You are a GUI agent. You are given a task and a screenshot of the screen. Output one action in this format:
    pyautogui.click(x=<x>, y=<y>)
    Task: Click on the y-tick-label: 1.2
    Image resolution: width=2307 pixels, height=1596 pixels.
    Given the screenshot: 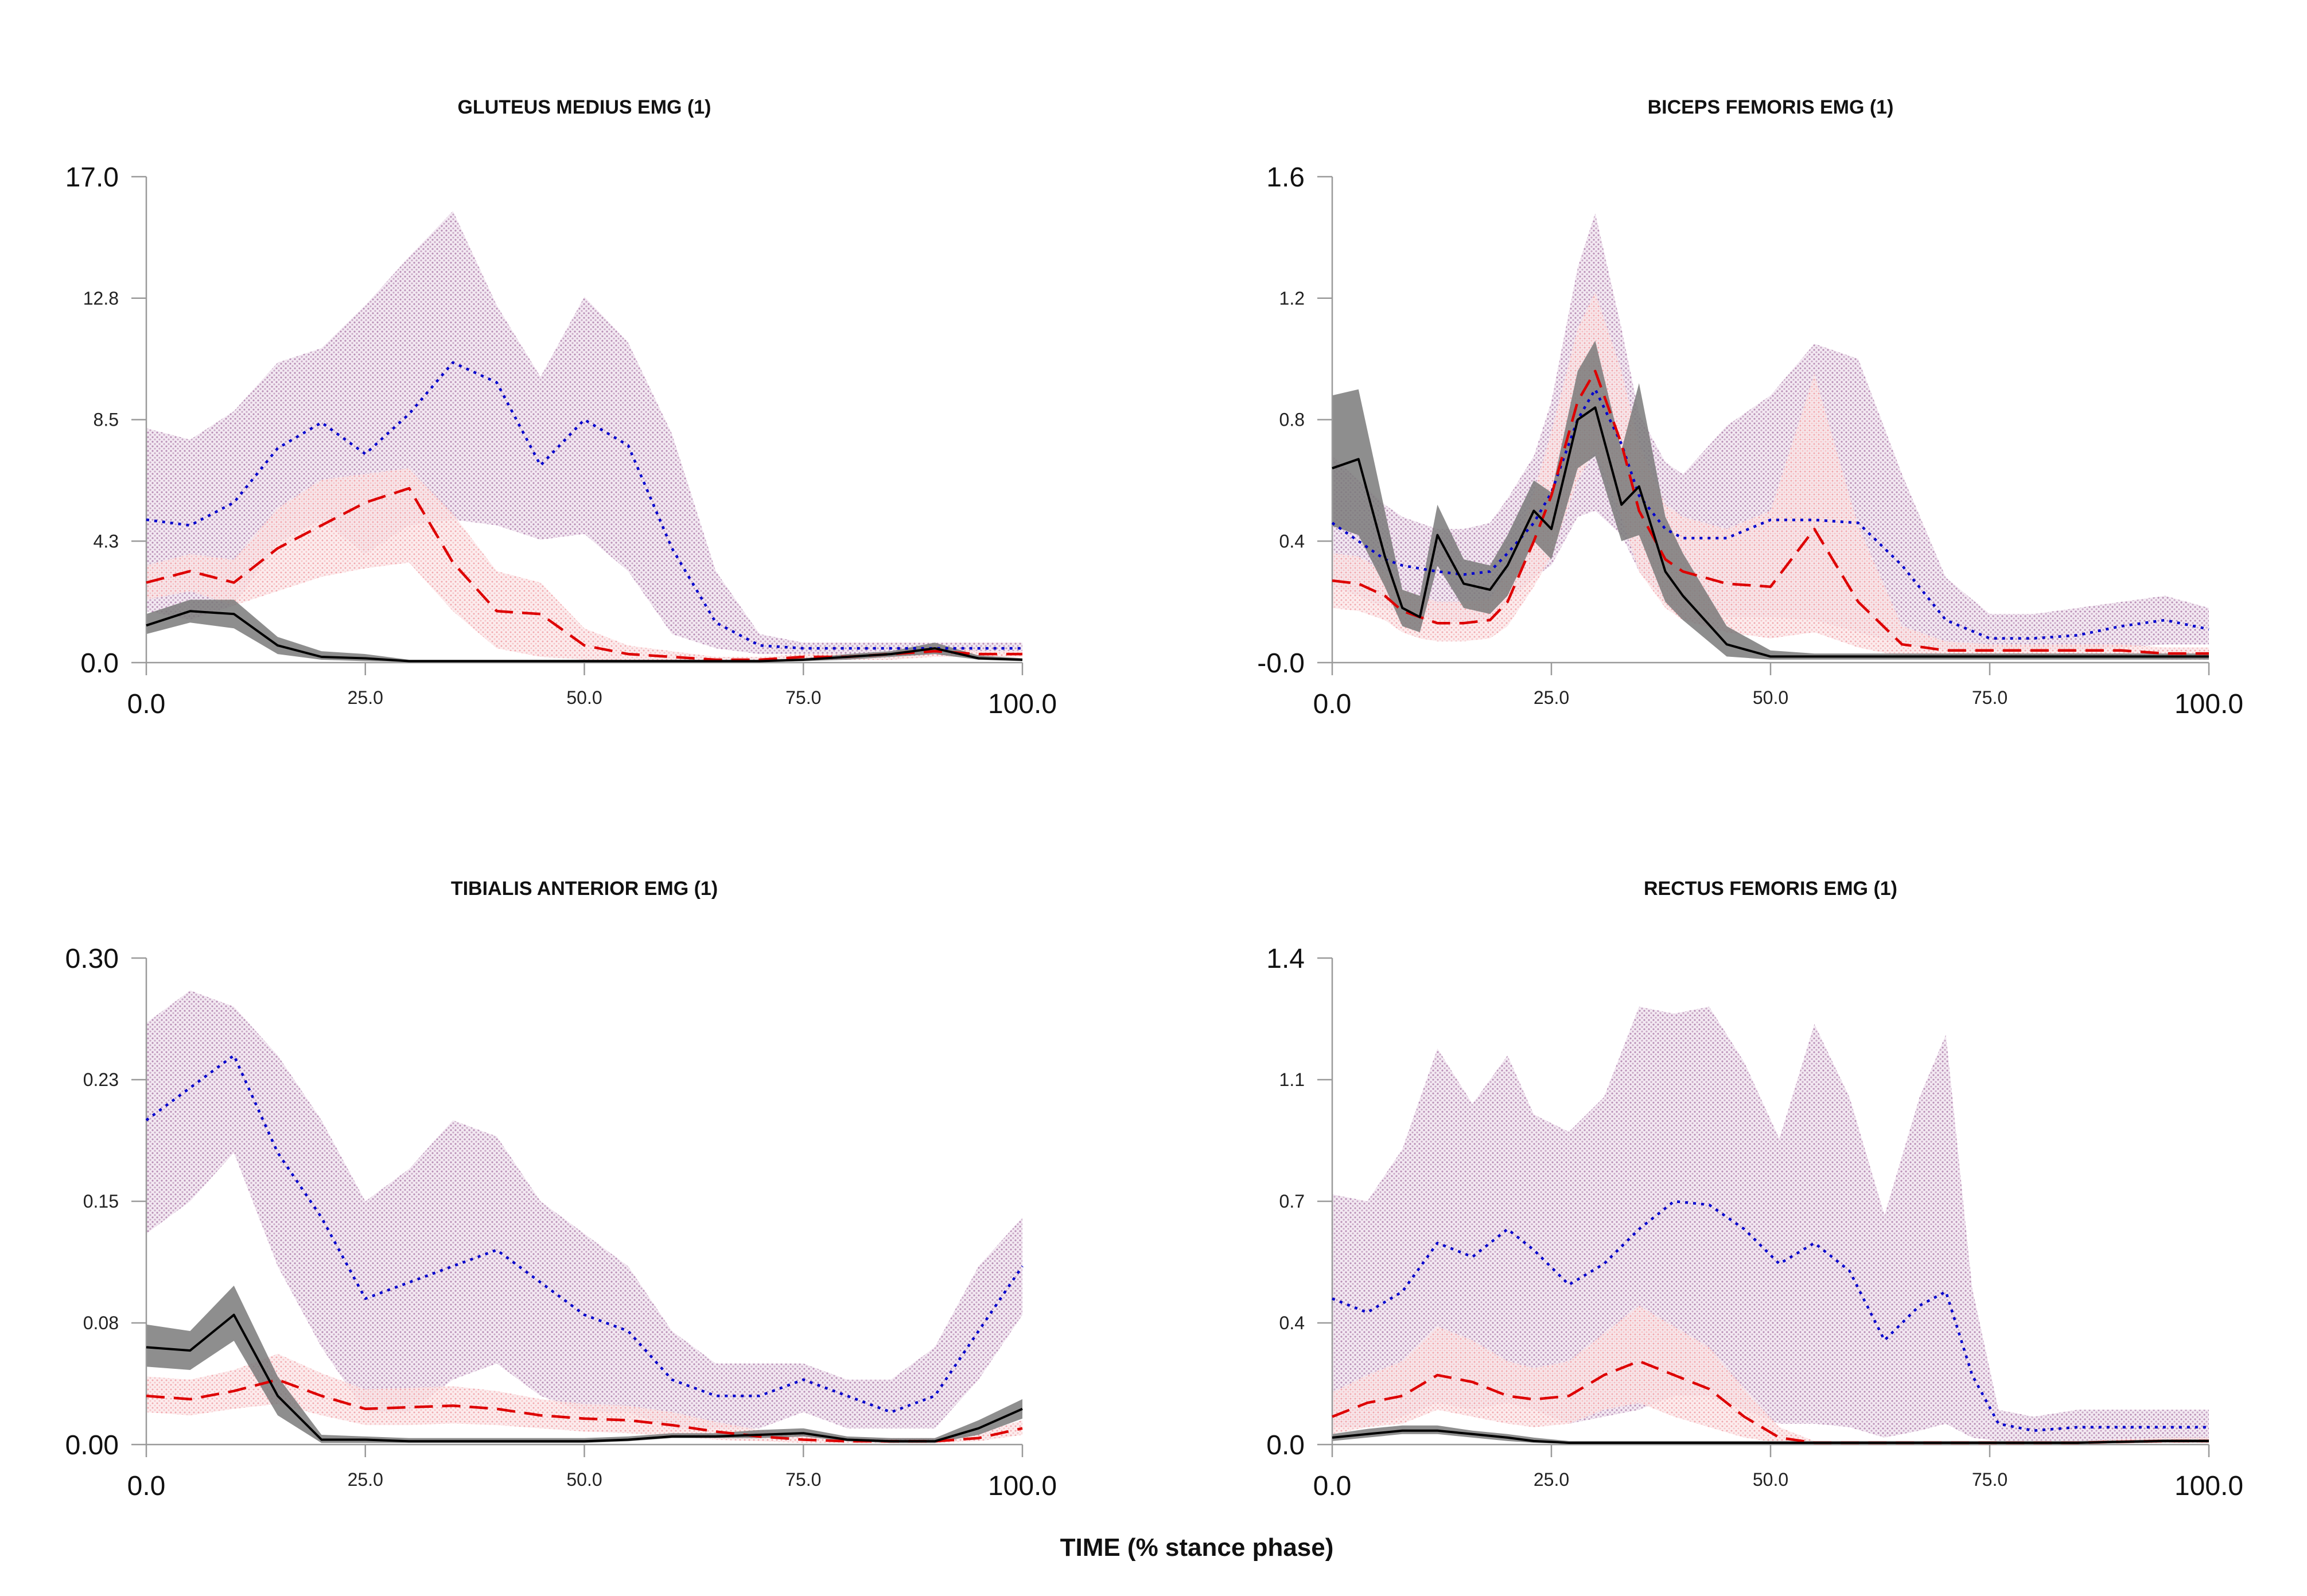 What is the action you would take?
    pyautogui.click(x=1292, y=298)
    